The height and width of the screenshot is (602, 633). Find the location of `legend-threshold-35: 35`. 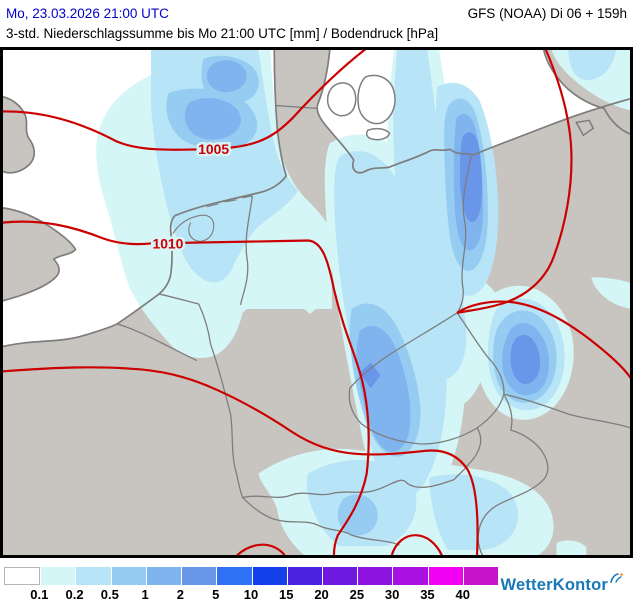

legend-threshold-35: 35 is located at coordinates (427, 594).